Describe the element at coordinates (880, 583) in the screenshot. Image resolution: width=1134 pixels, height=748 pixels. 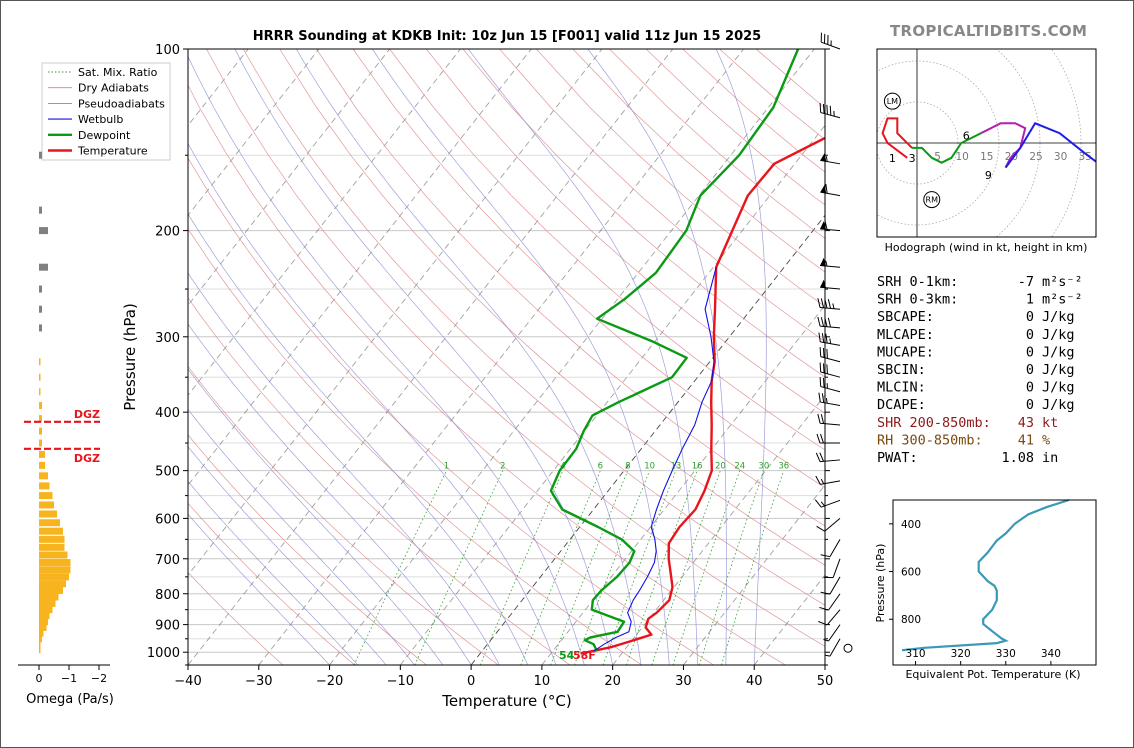
I see `theta-e-ylabel: Pressure (hPa)` at that location.